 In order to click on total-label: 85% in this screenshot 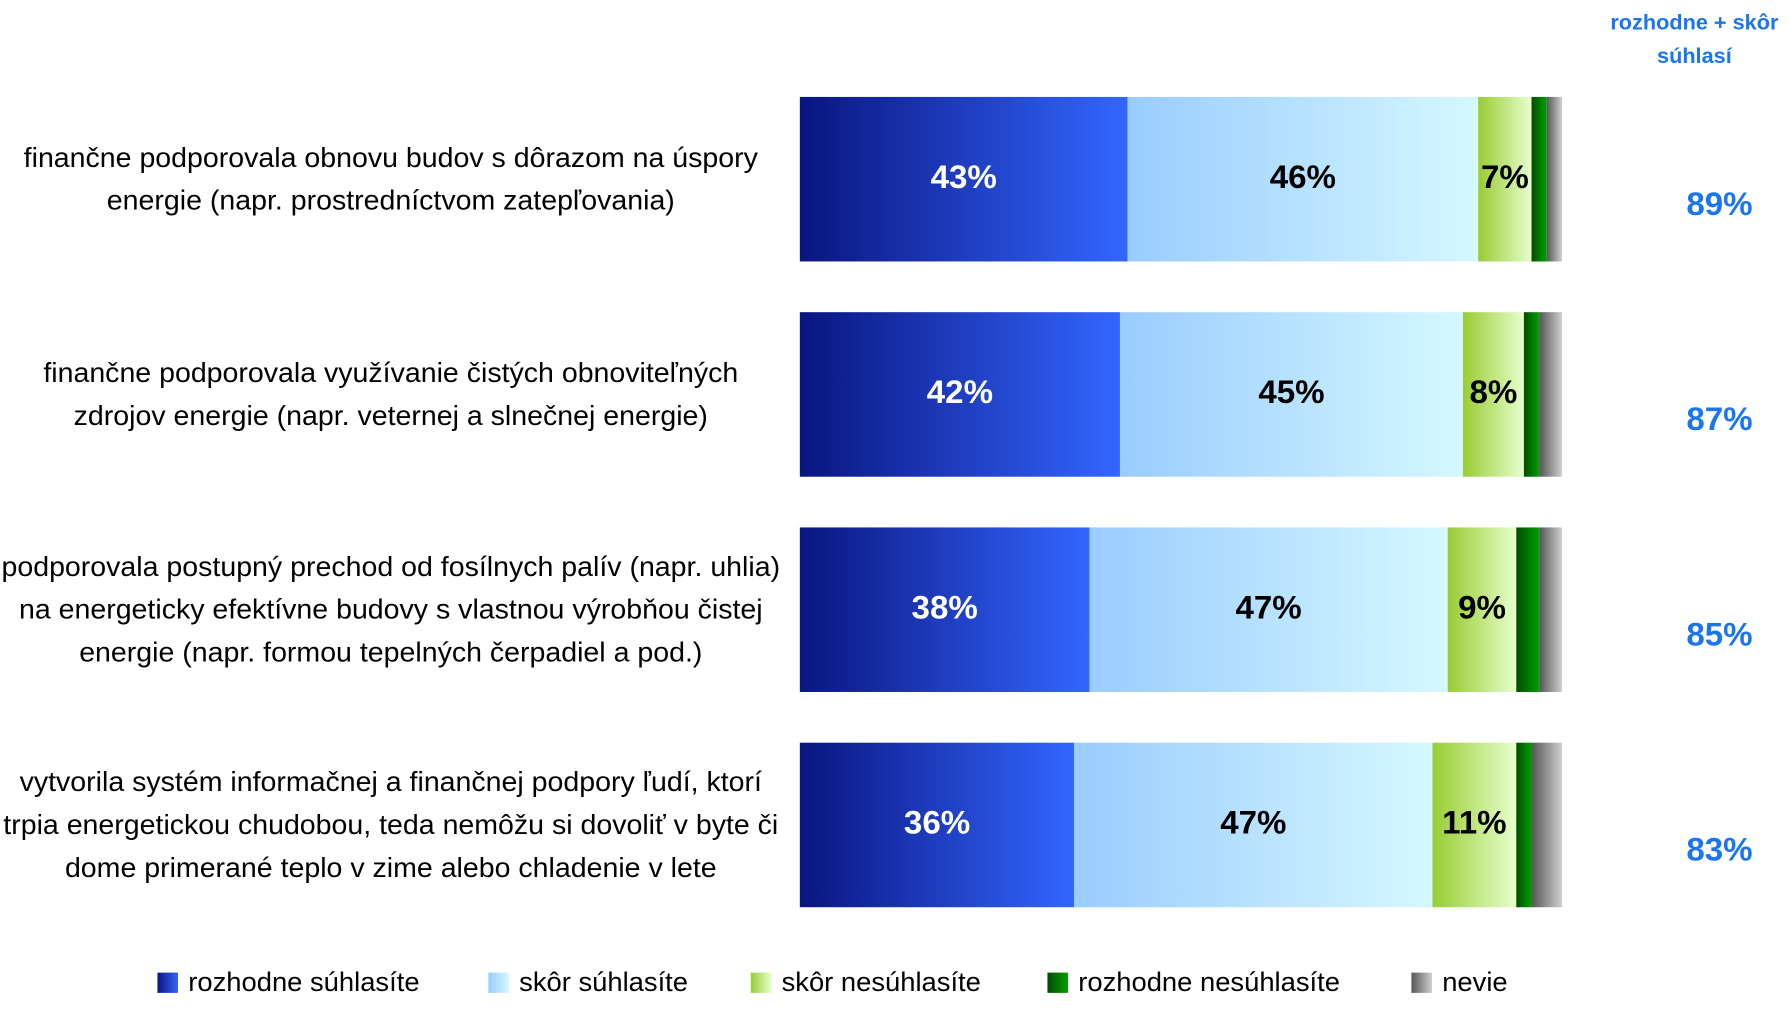, I will do `click(1719, 634)`.